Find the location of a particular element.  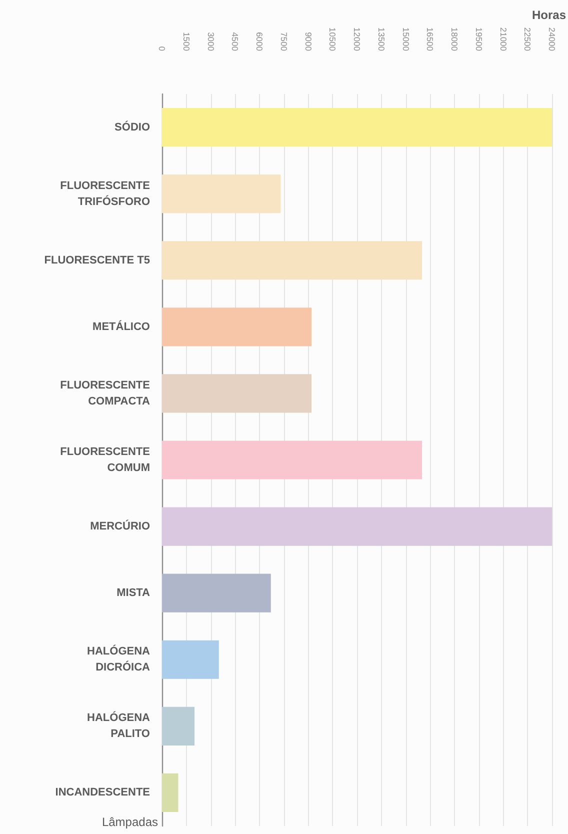

y-tick-label: SÓDIO is located at coordinates (132, 127).